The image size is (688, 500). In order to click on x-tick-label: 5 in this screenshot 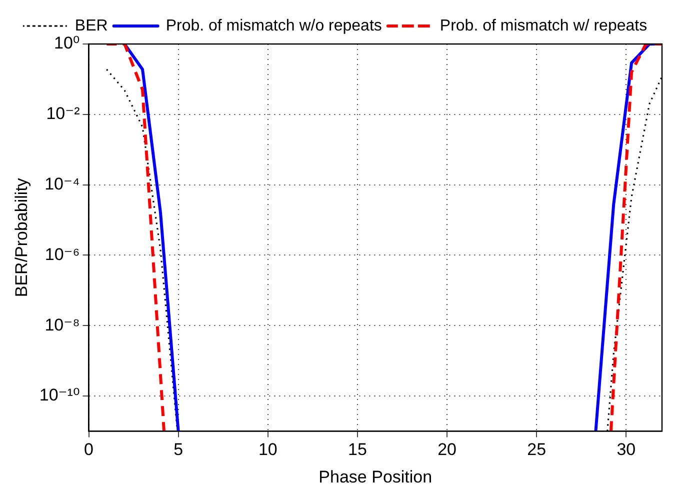, I will do `click(179, 450)`.